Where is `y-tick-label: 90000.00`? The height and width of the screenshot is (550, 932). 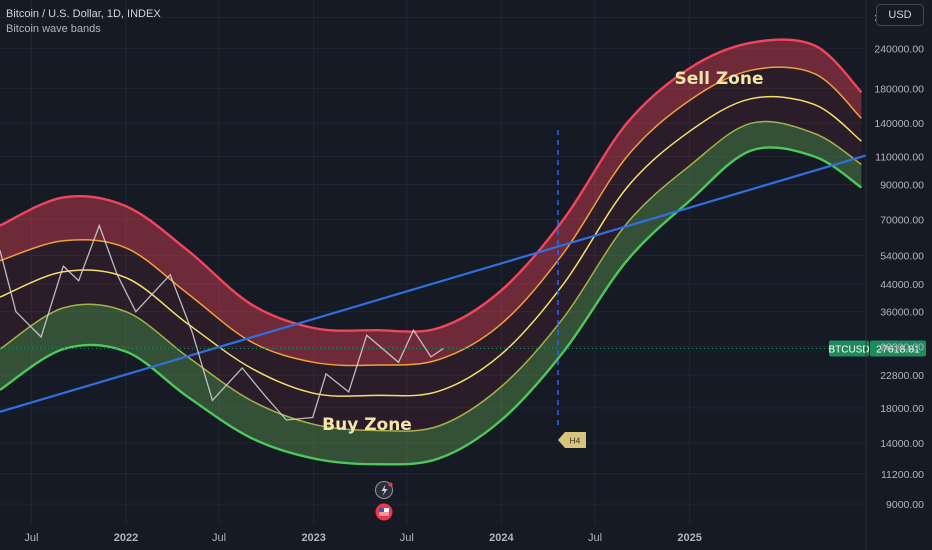 y-tick-label: 90000.00 is located at coordinates (902, 186).